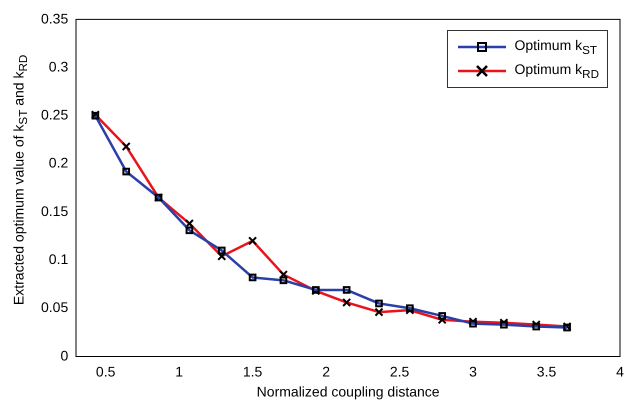  I want to click on x-tick-label: 1, so click(179, 372).